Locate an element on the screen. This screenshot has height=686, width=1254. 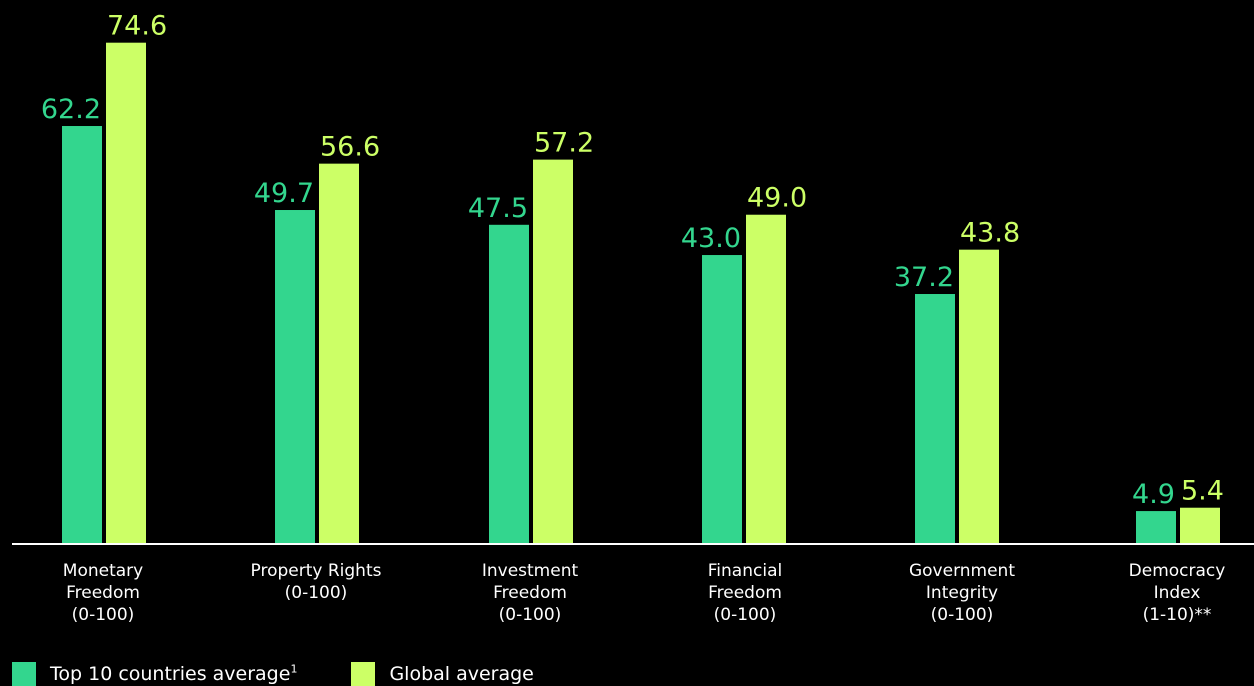
category-label-5: Democracy Index (1-10)** is located at coordinates (1177, 593).